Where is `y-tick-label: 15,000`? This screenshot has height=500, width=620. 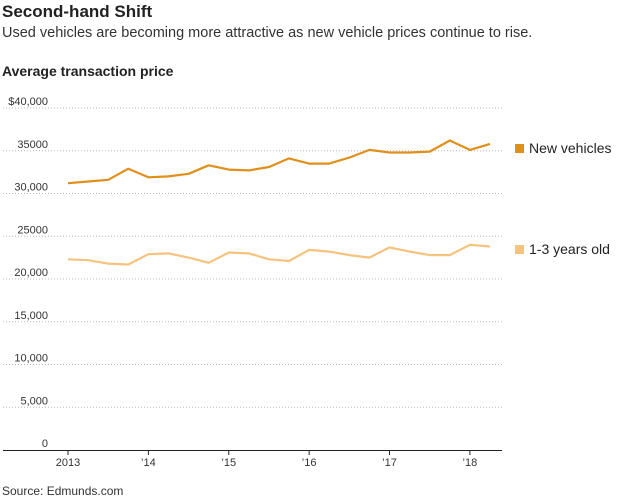
y-tick-label: 15,000 is located at coordinates (31, 316).